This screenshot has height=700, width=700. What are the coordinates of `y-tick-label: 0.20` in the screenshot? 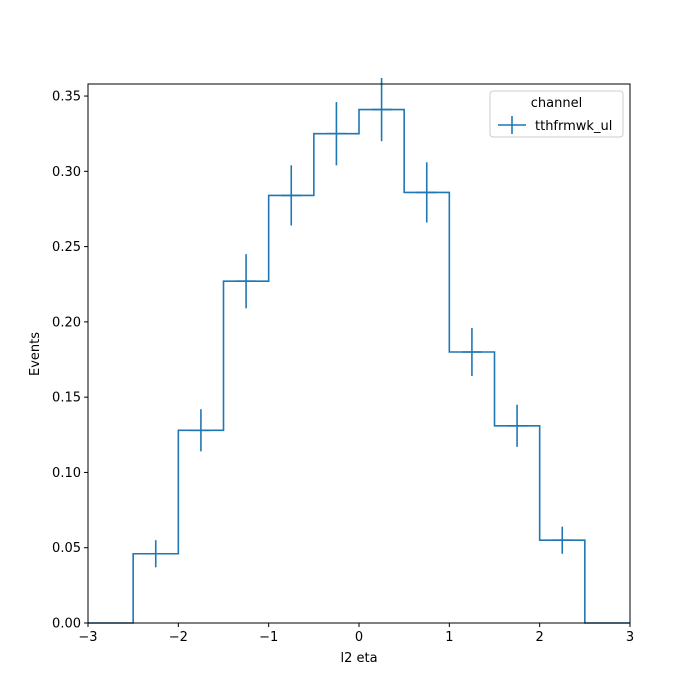 It's located at (66, 322).